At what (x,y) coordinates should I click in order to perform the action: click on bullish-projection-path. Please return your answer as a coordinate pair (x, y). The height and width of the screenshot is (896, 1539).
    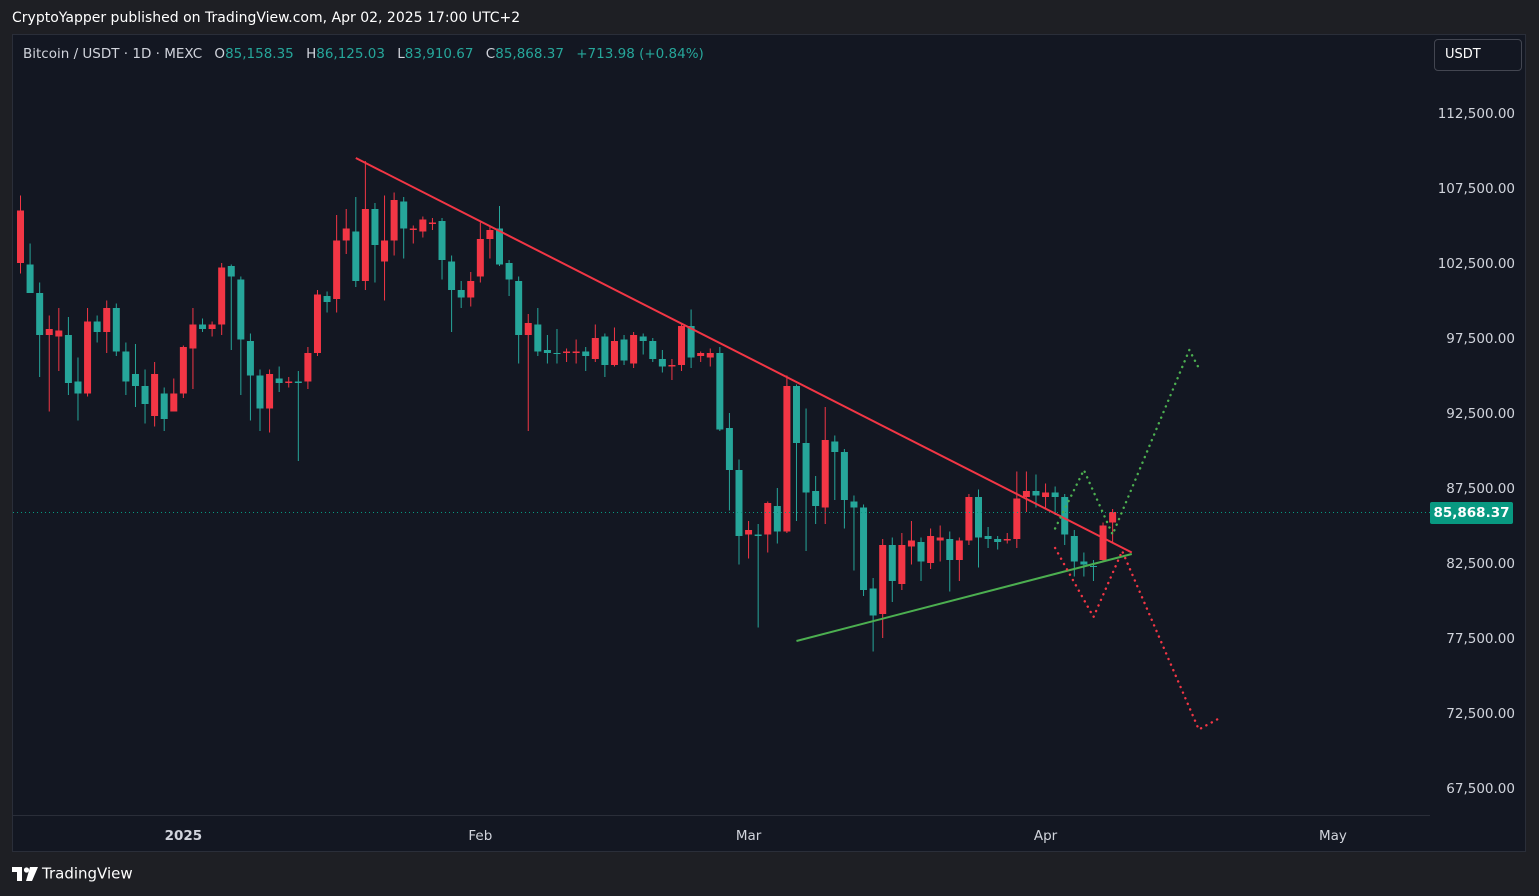
    Looking at the image, I should click on (1126, 442).